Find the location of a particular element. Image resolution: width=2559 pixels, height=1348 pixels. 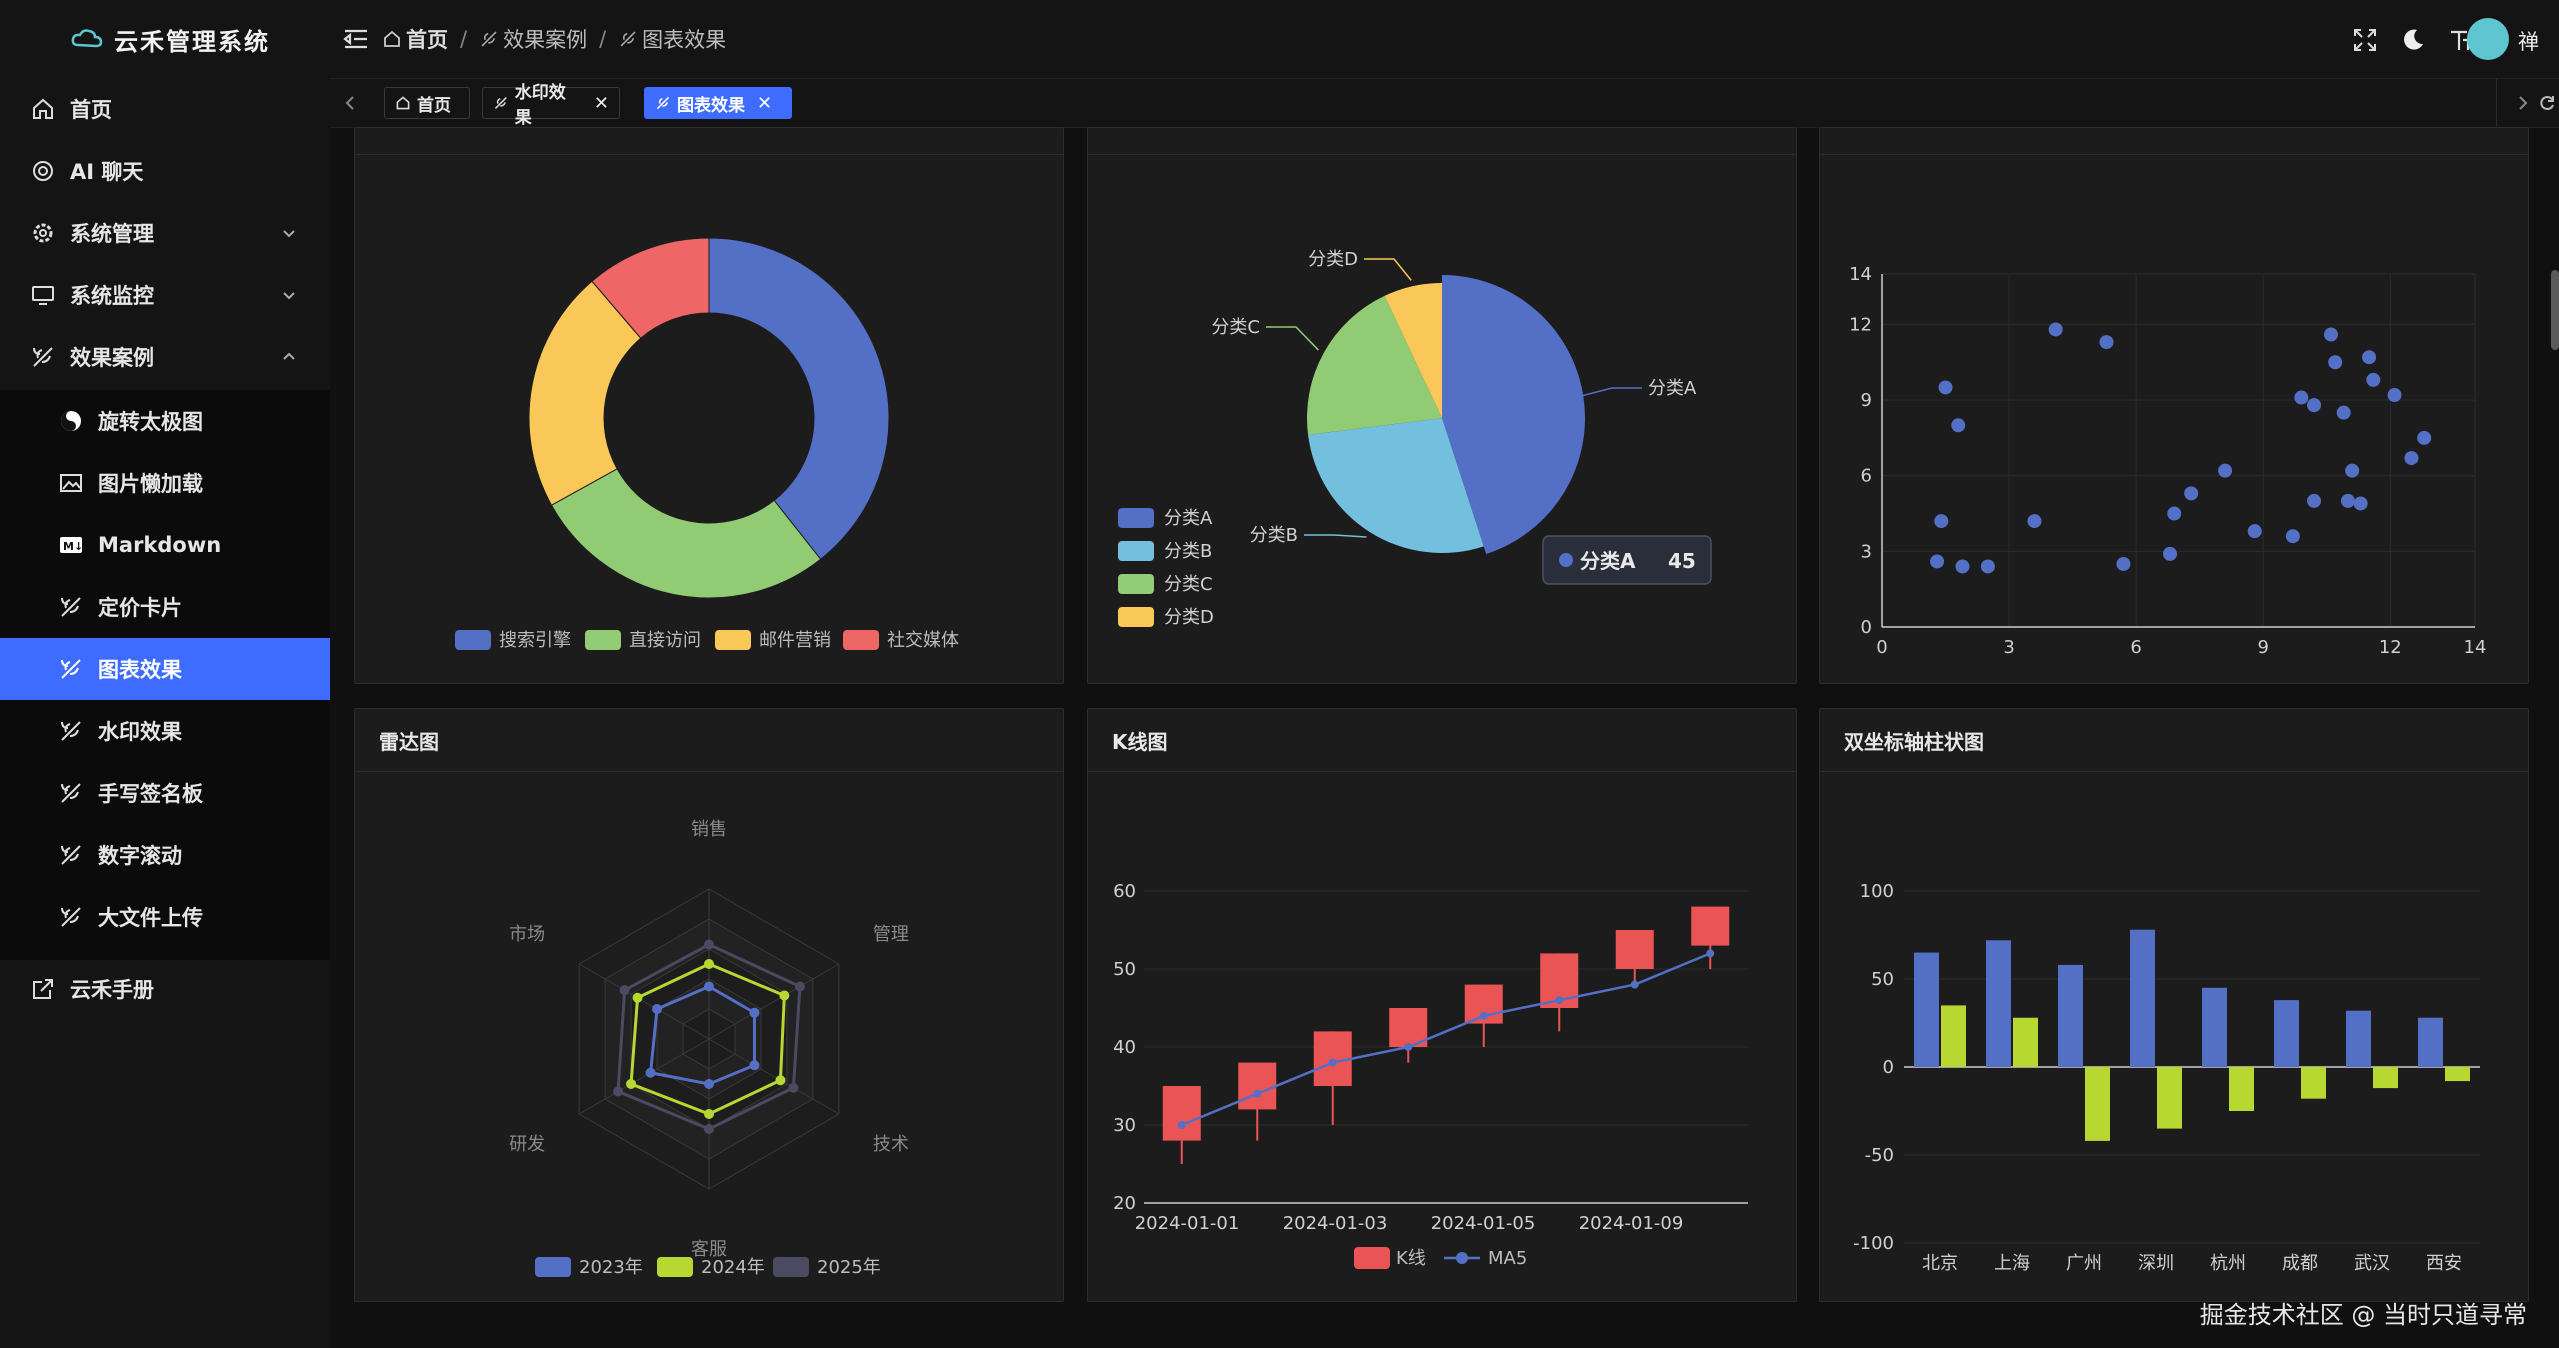

tab-label: 首页 is located at coordinates (434, 105).